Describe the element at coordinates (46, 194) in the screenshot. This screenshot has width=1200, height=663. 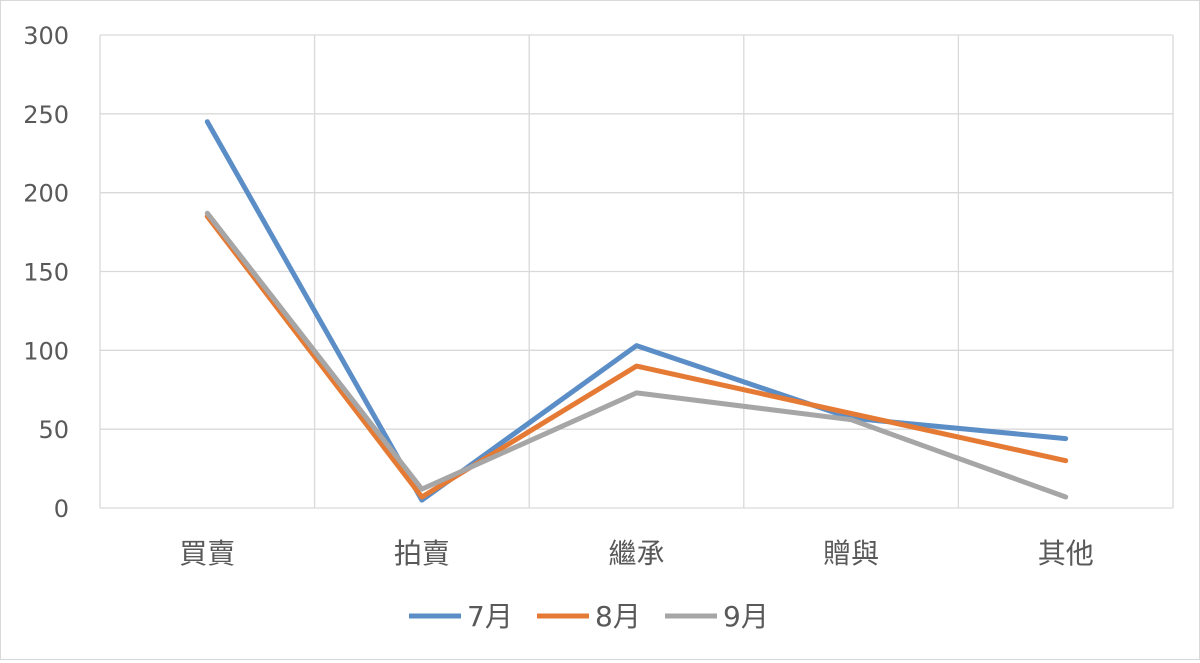
I see `y-tick-label: 200` at that location.